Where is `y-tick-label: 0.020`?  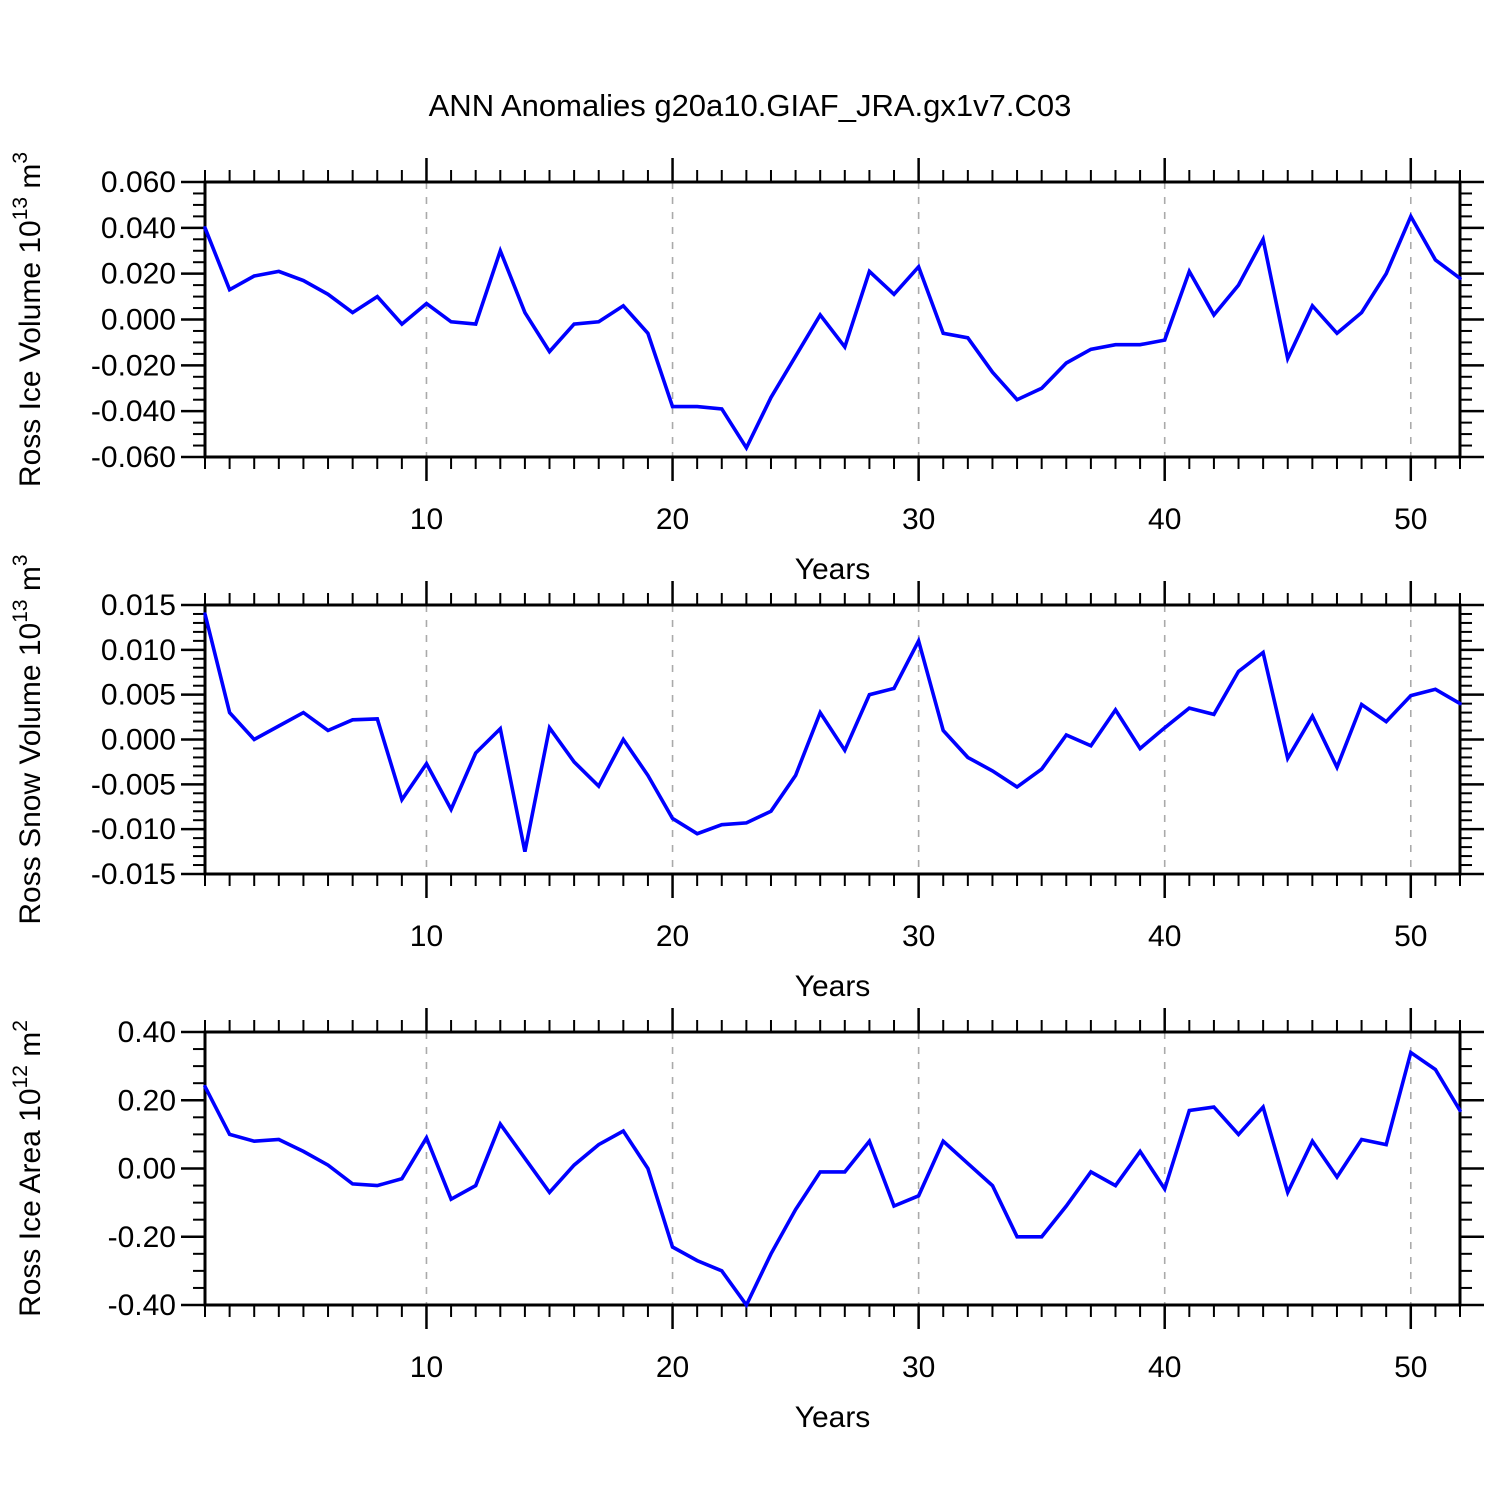
y-tick-label: 0.020 is located at coordinates (138, 274).